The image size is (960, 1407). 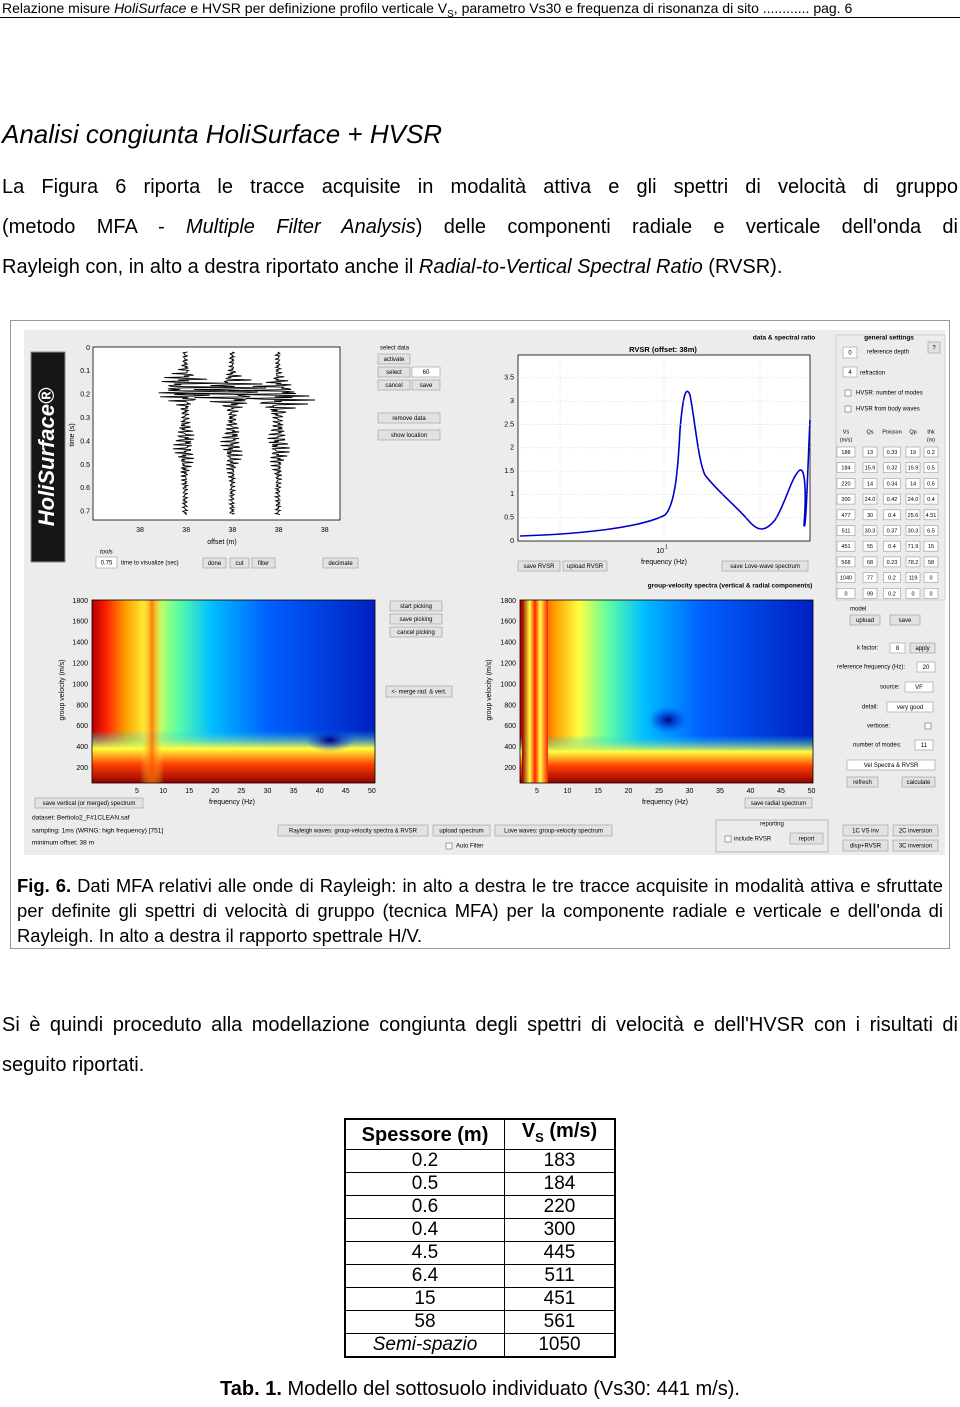 I want to click on tick-label: 0, so click(x=512, y=541).